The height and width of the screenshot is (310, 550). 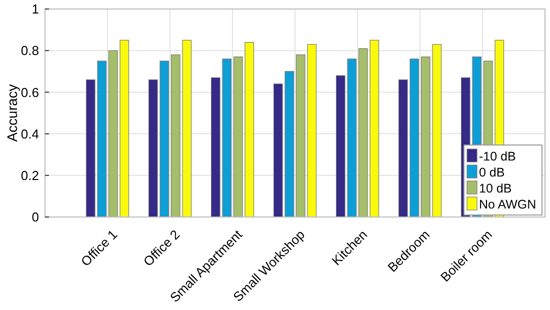 I want to click on y-tick-label: 0.4, so click(x=29, y=134).